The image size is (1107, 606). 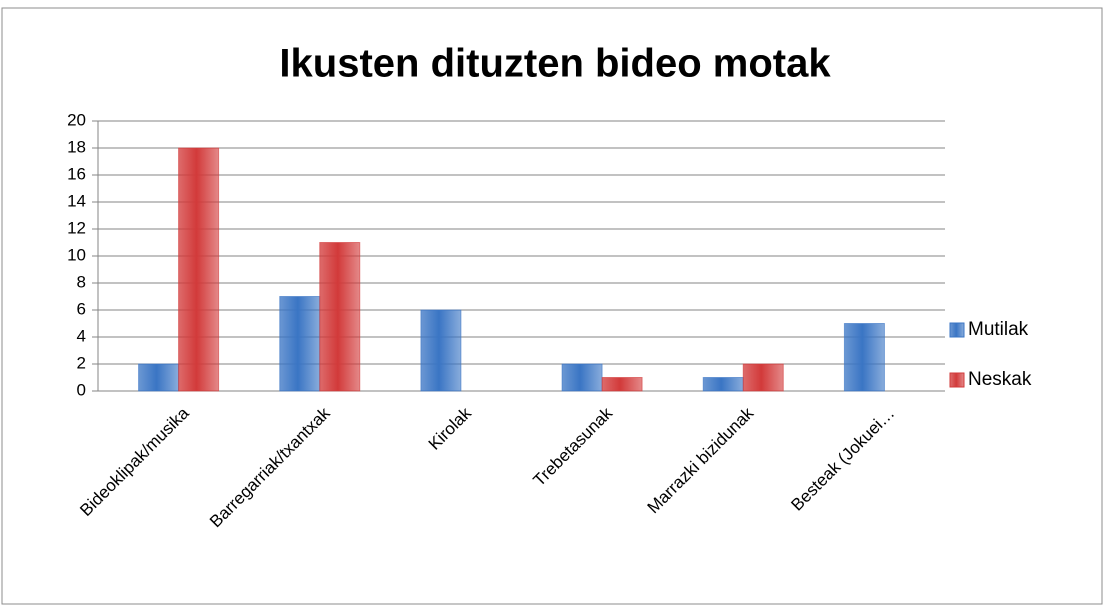 What do you see at coordinates (76, 146) in the screenshot?
I see `y-tick-label: 18` at bounding box center [76, 146].